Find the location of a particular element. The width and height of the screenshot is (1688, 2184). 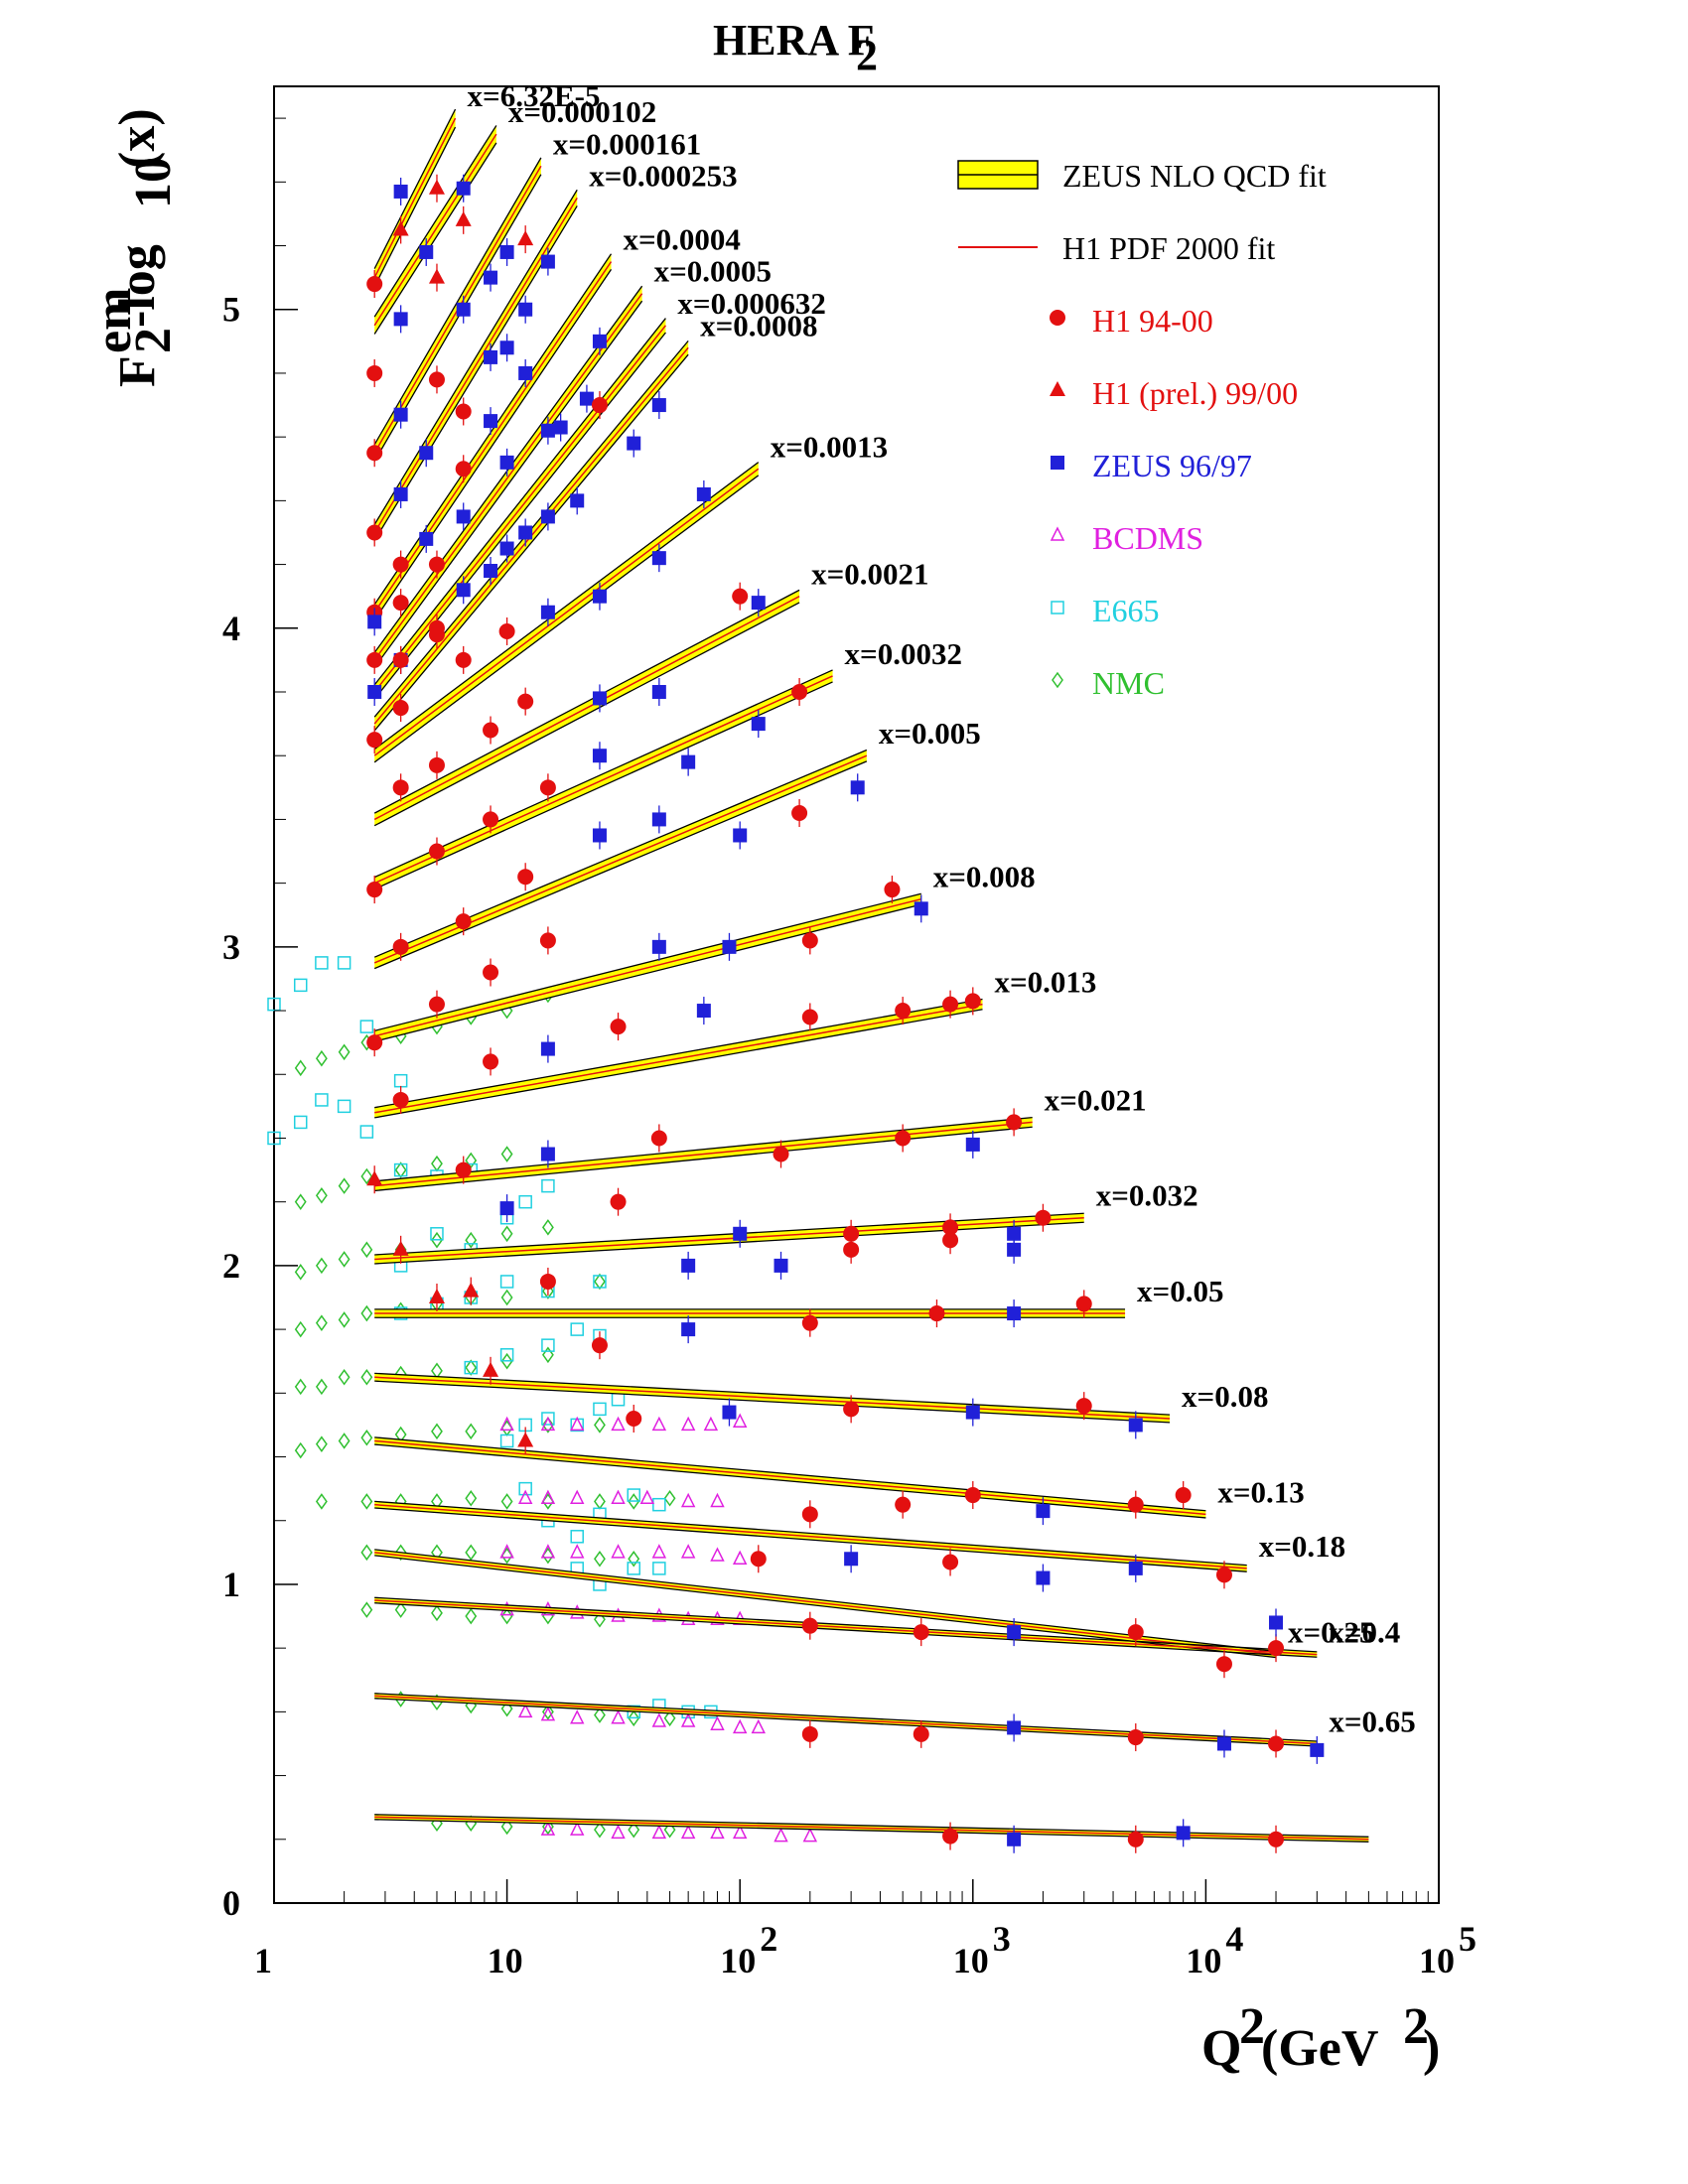

legend-item-nmc: NMC is located at coordinates (1108, 683).